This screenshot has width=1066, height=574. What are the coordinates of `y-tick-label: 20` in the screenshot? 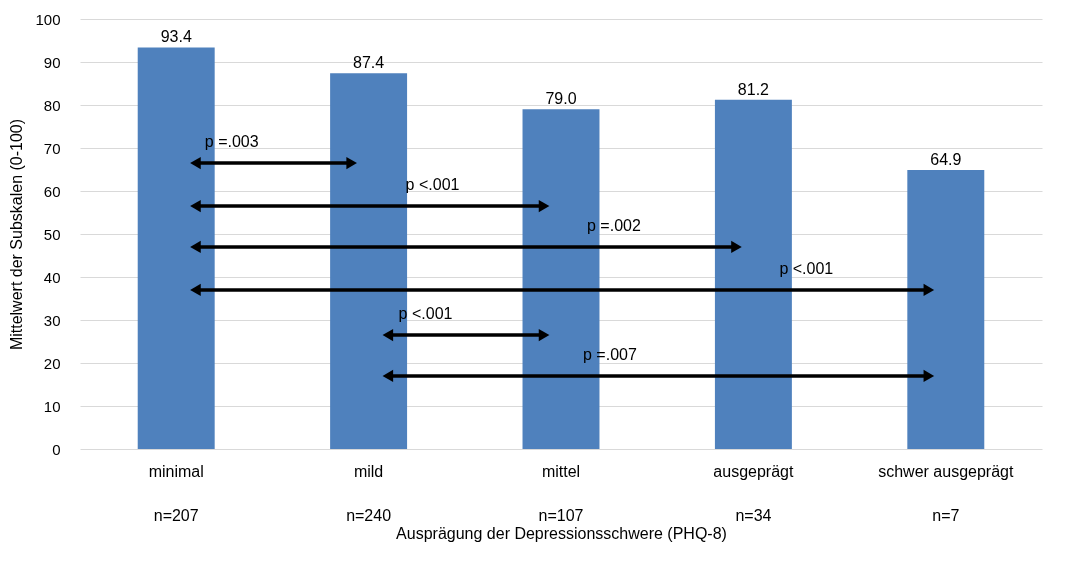 It's located at (52, 363).